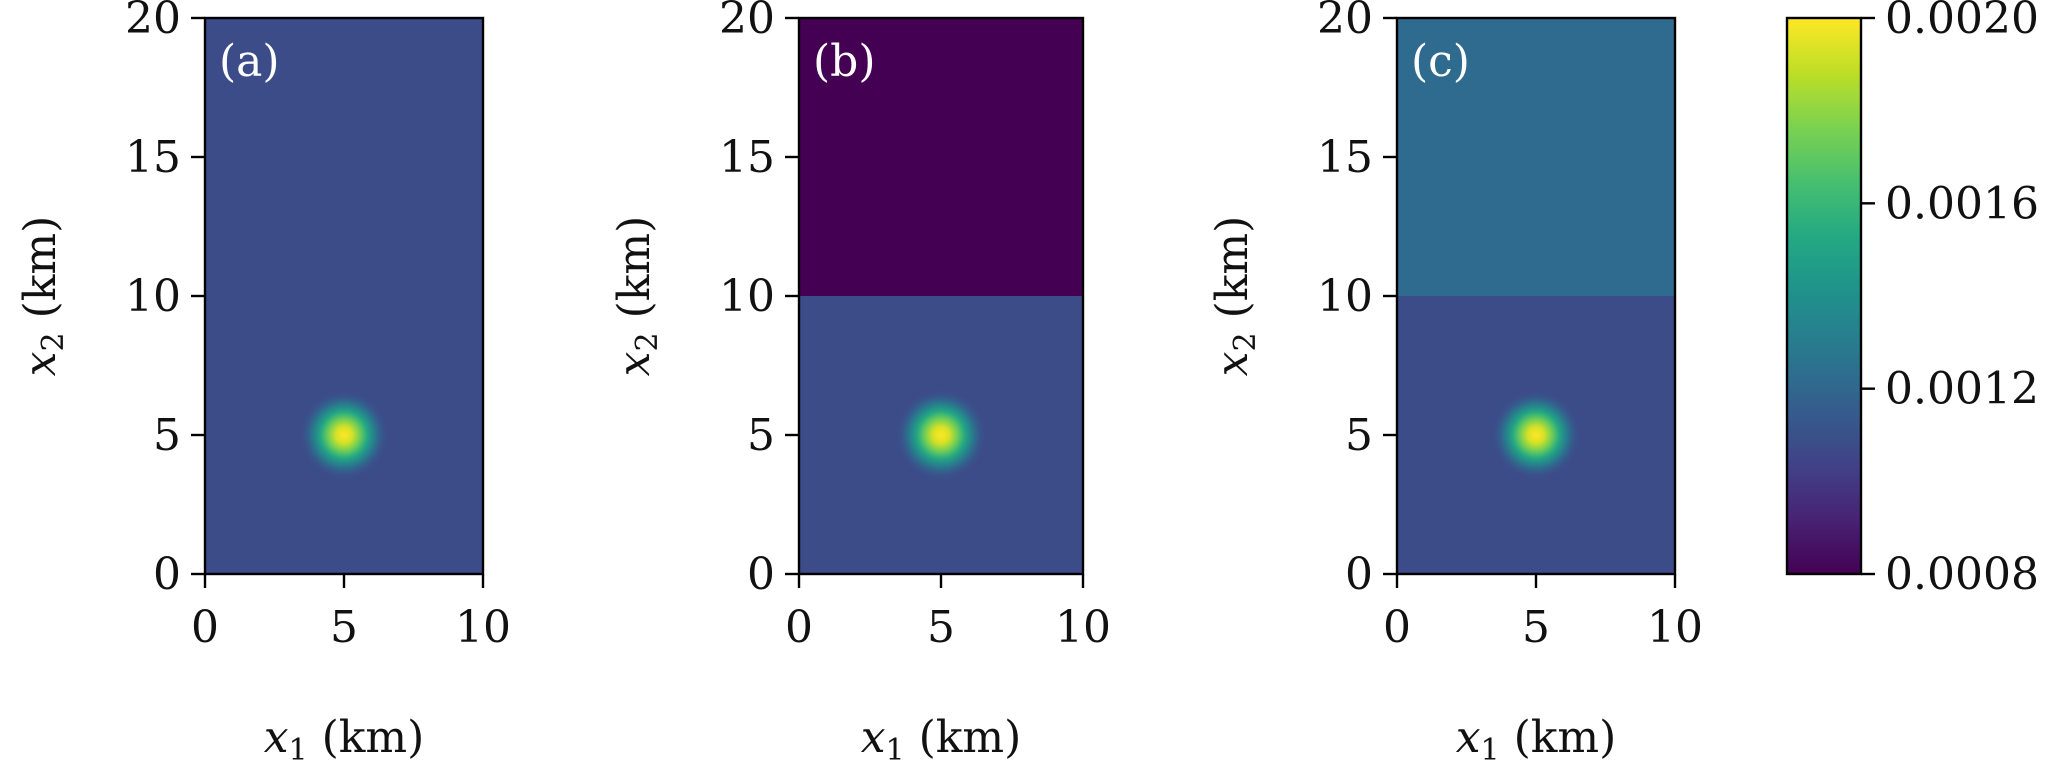 The width and height of the screenshot is (2067, 765). I want to click on colorbar-gradient, so click(1824, 296).